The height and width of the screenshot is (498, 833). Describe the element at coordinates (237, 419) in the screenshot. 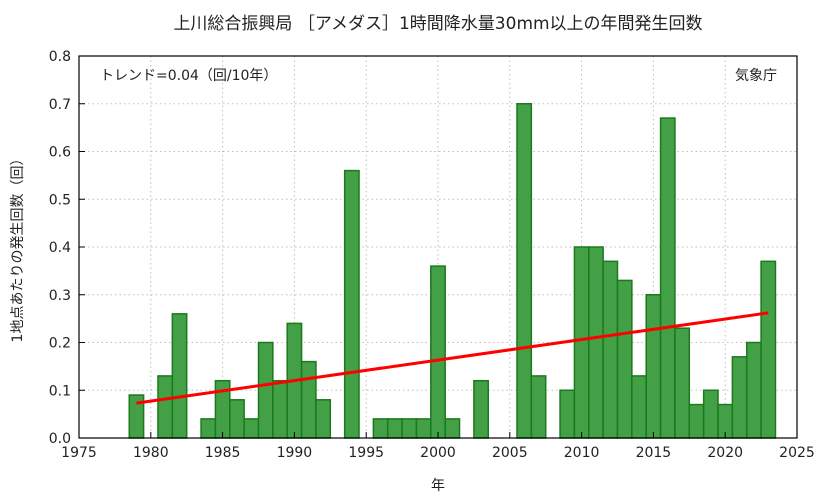

I see `bar-1986` at that location.